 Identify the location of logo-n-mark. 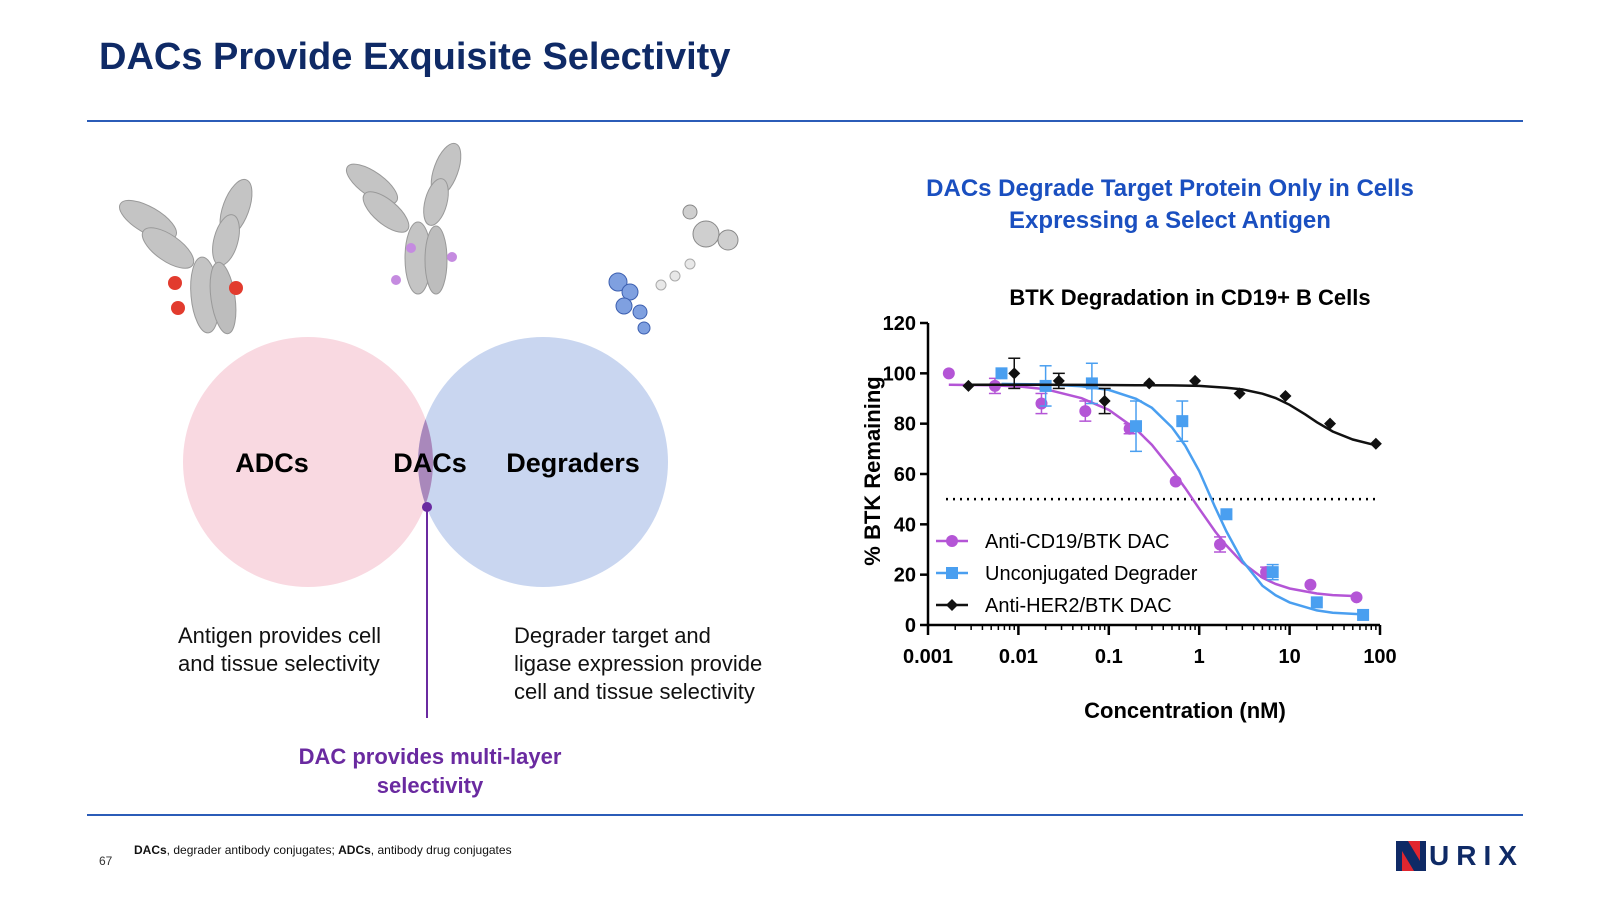
(1411, 856).